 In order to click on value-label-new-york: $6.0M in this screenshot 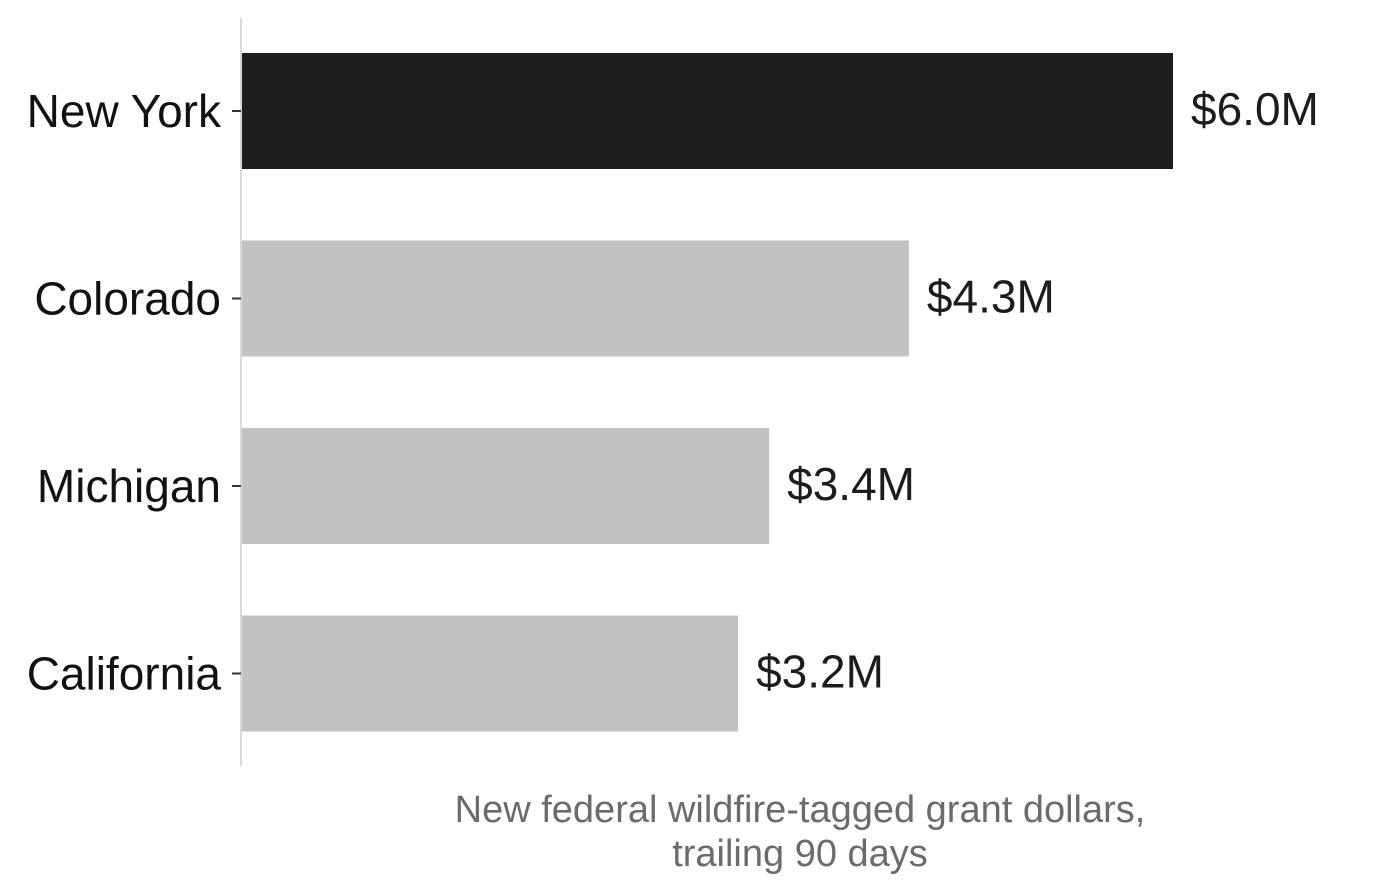, I will do `click(1255, 109)`.